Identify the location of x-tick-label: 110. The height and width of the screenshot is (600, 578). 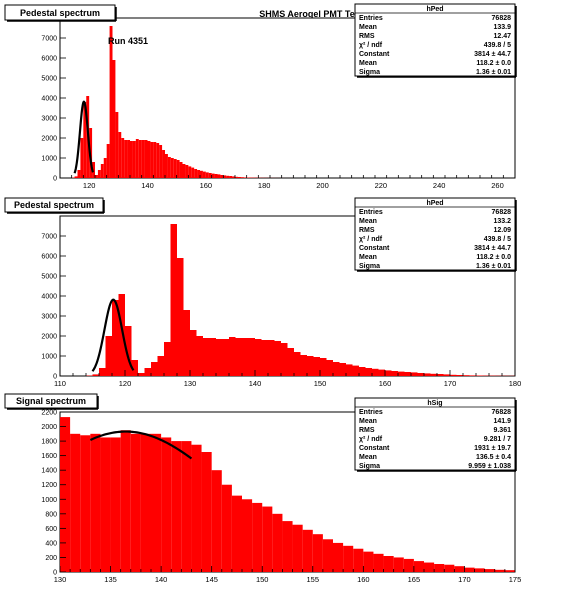
(60, 383).